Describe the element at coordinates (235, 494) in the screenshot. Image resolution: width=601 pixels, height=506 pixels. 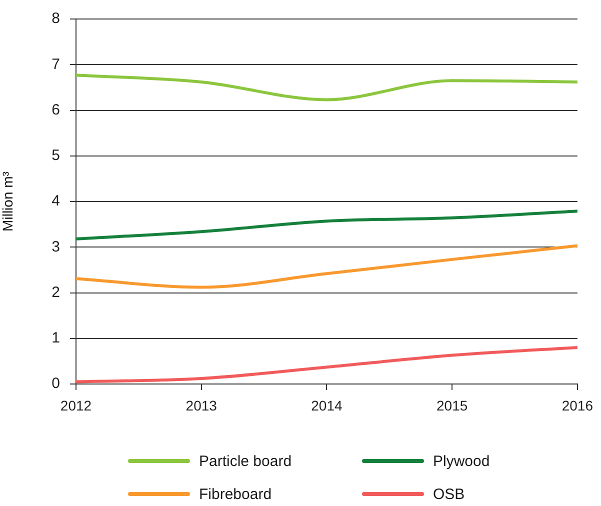
I see `legend-label: Fibreboard` at that location.